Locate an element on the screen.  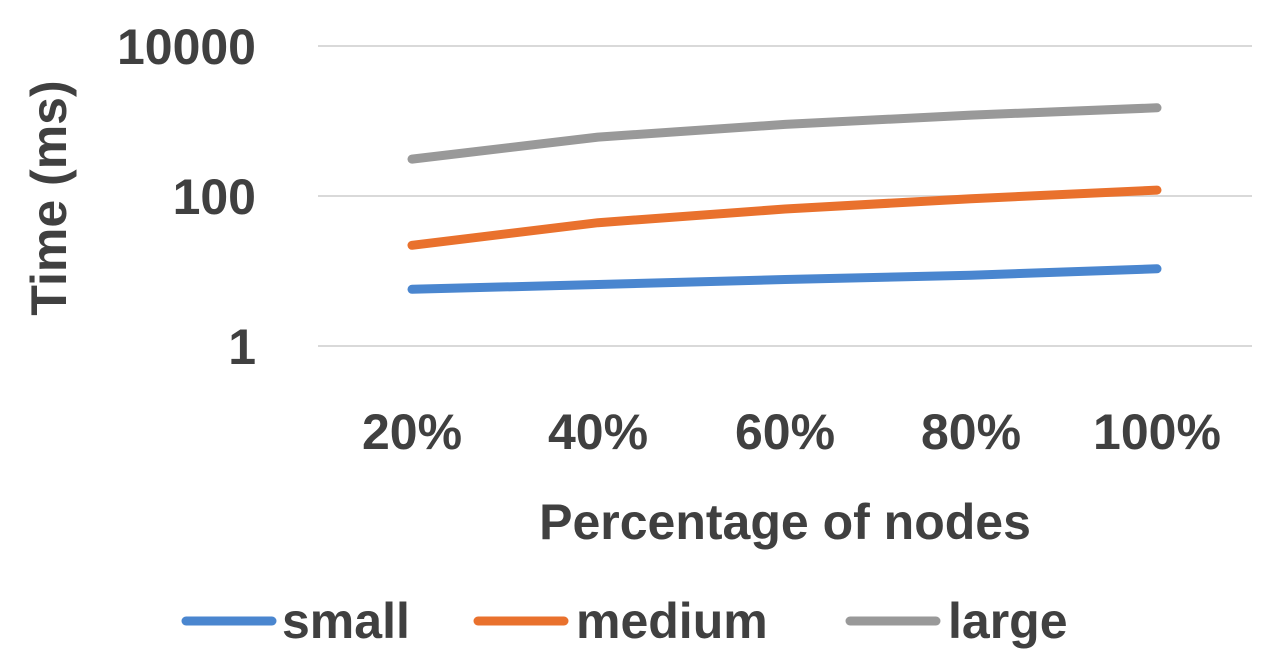
legend: small medium large is located at coordinates (624, 621).